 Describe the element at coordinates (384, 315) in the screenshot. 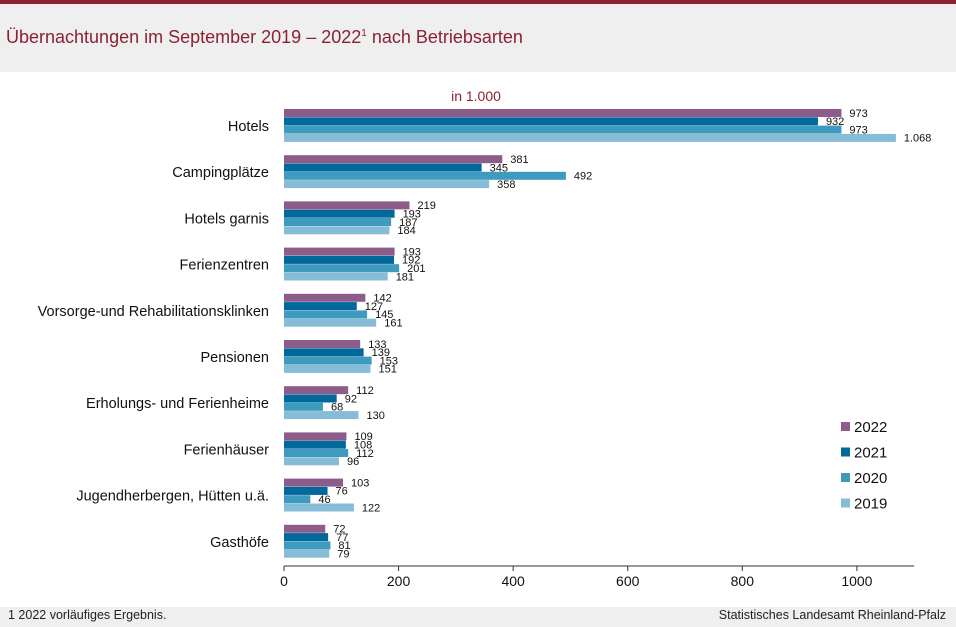

I see `data-label: 145` at that location.